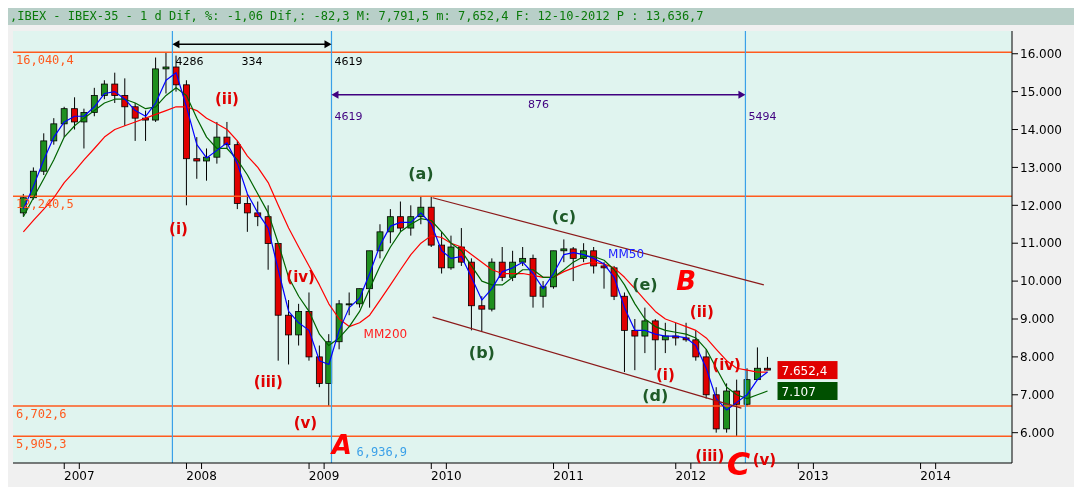 The height and width of the screenshot is (495, 1082). Describe the element at coordinates (762, 116) in the screenshot. I see `annotation: 5494` at that location.